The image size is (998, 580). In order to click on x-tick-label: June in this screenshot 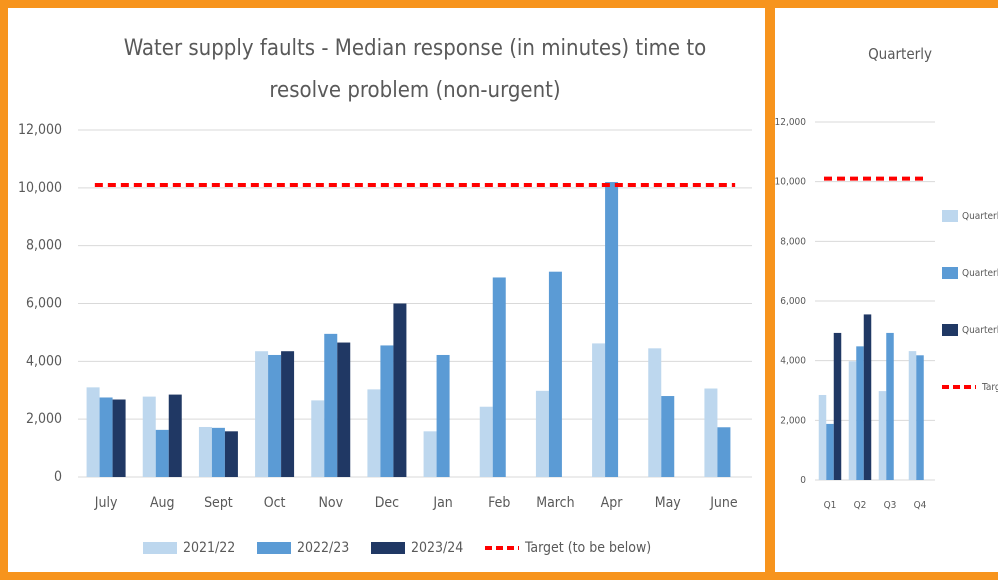, I will do `click(723, 503)`.